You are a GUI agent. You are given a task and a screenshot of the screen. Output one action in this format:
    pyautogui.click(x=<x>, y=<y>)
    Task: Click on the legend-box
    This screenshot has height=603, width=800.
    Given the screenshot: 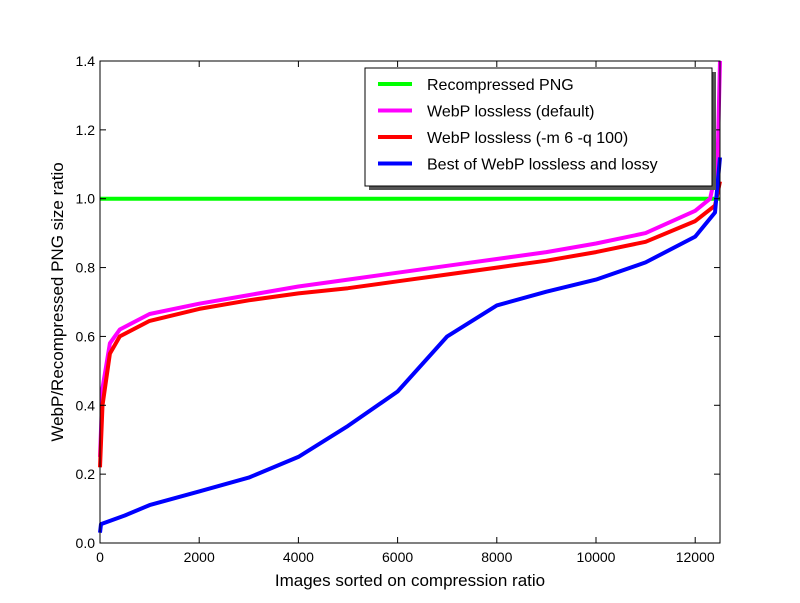 What is the action you would take?
    pyautogui.click(x=538, y=127)
    